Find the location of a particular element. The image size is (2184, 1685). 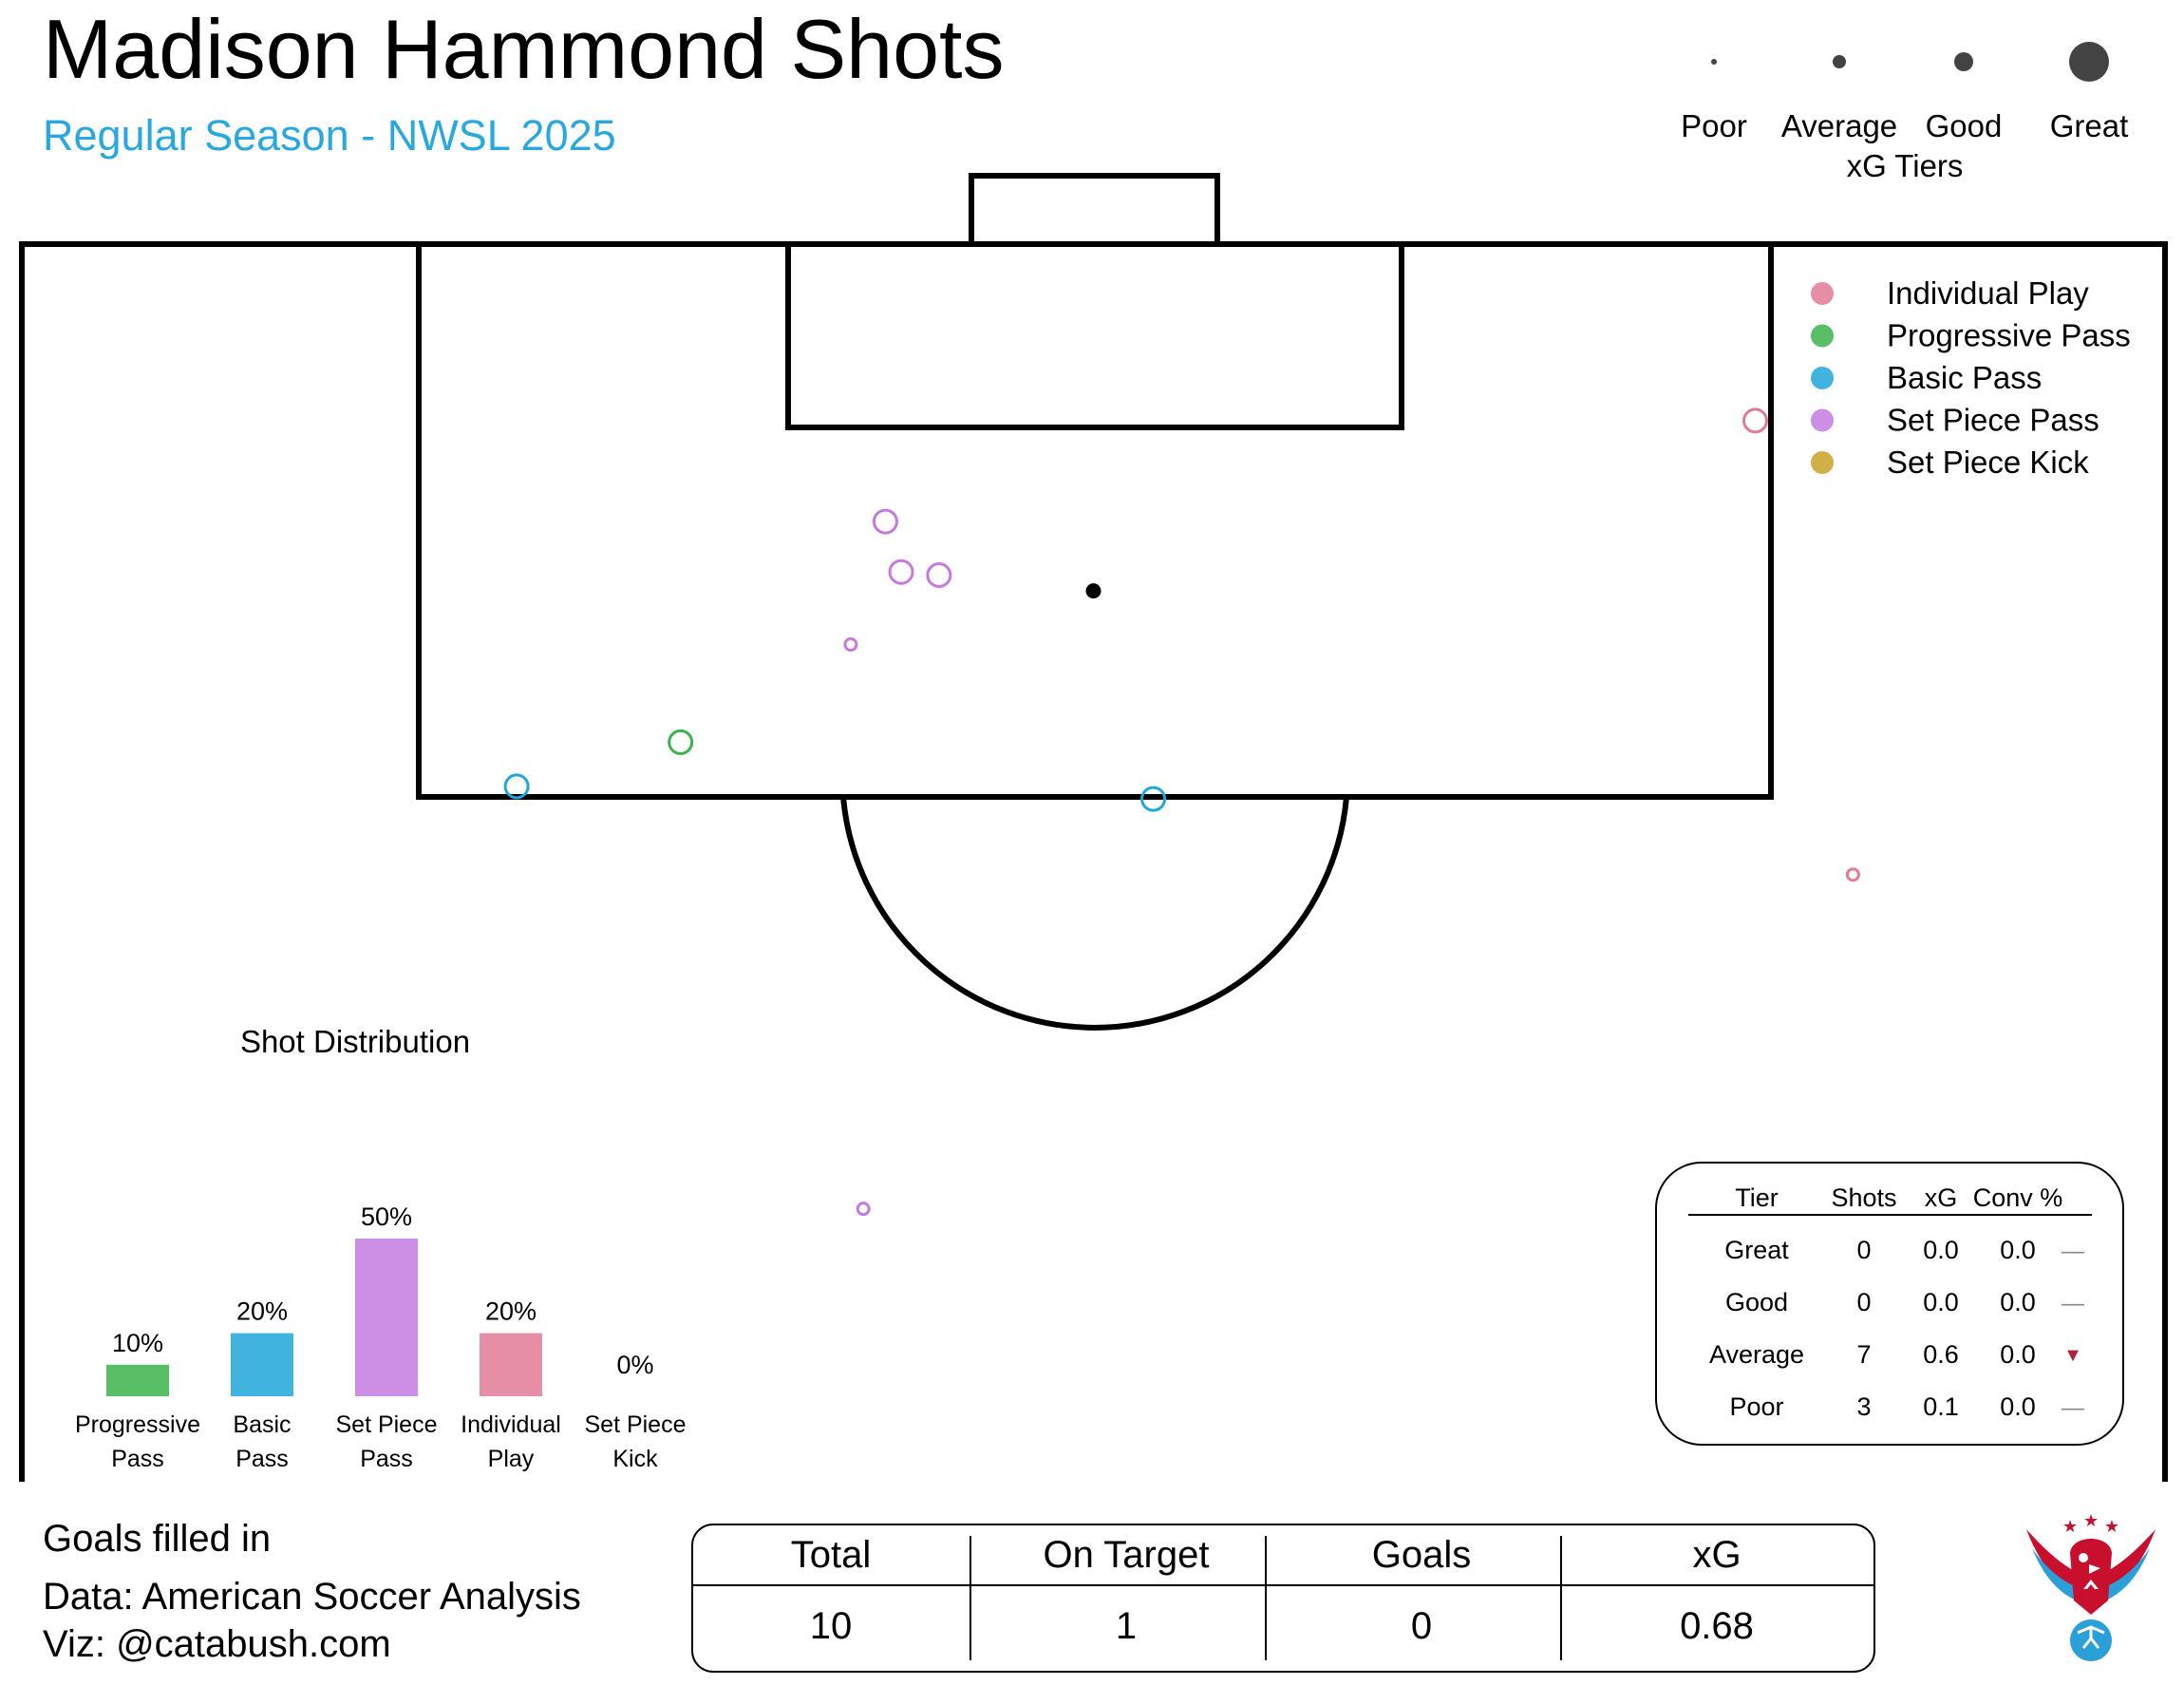

summary-value: 1 is located at coordinates (1126, 1626).